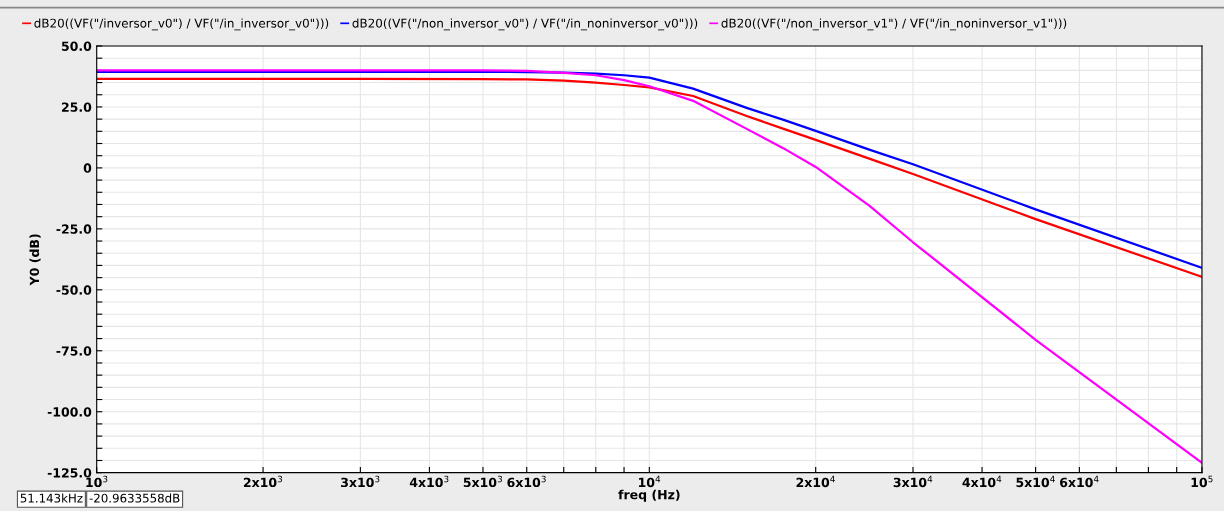  What do you see at coordinates (76, 107) in the screenshot?
I see `y-tick-label: 25.0` at bounding box center [76, 107].